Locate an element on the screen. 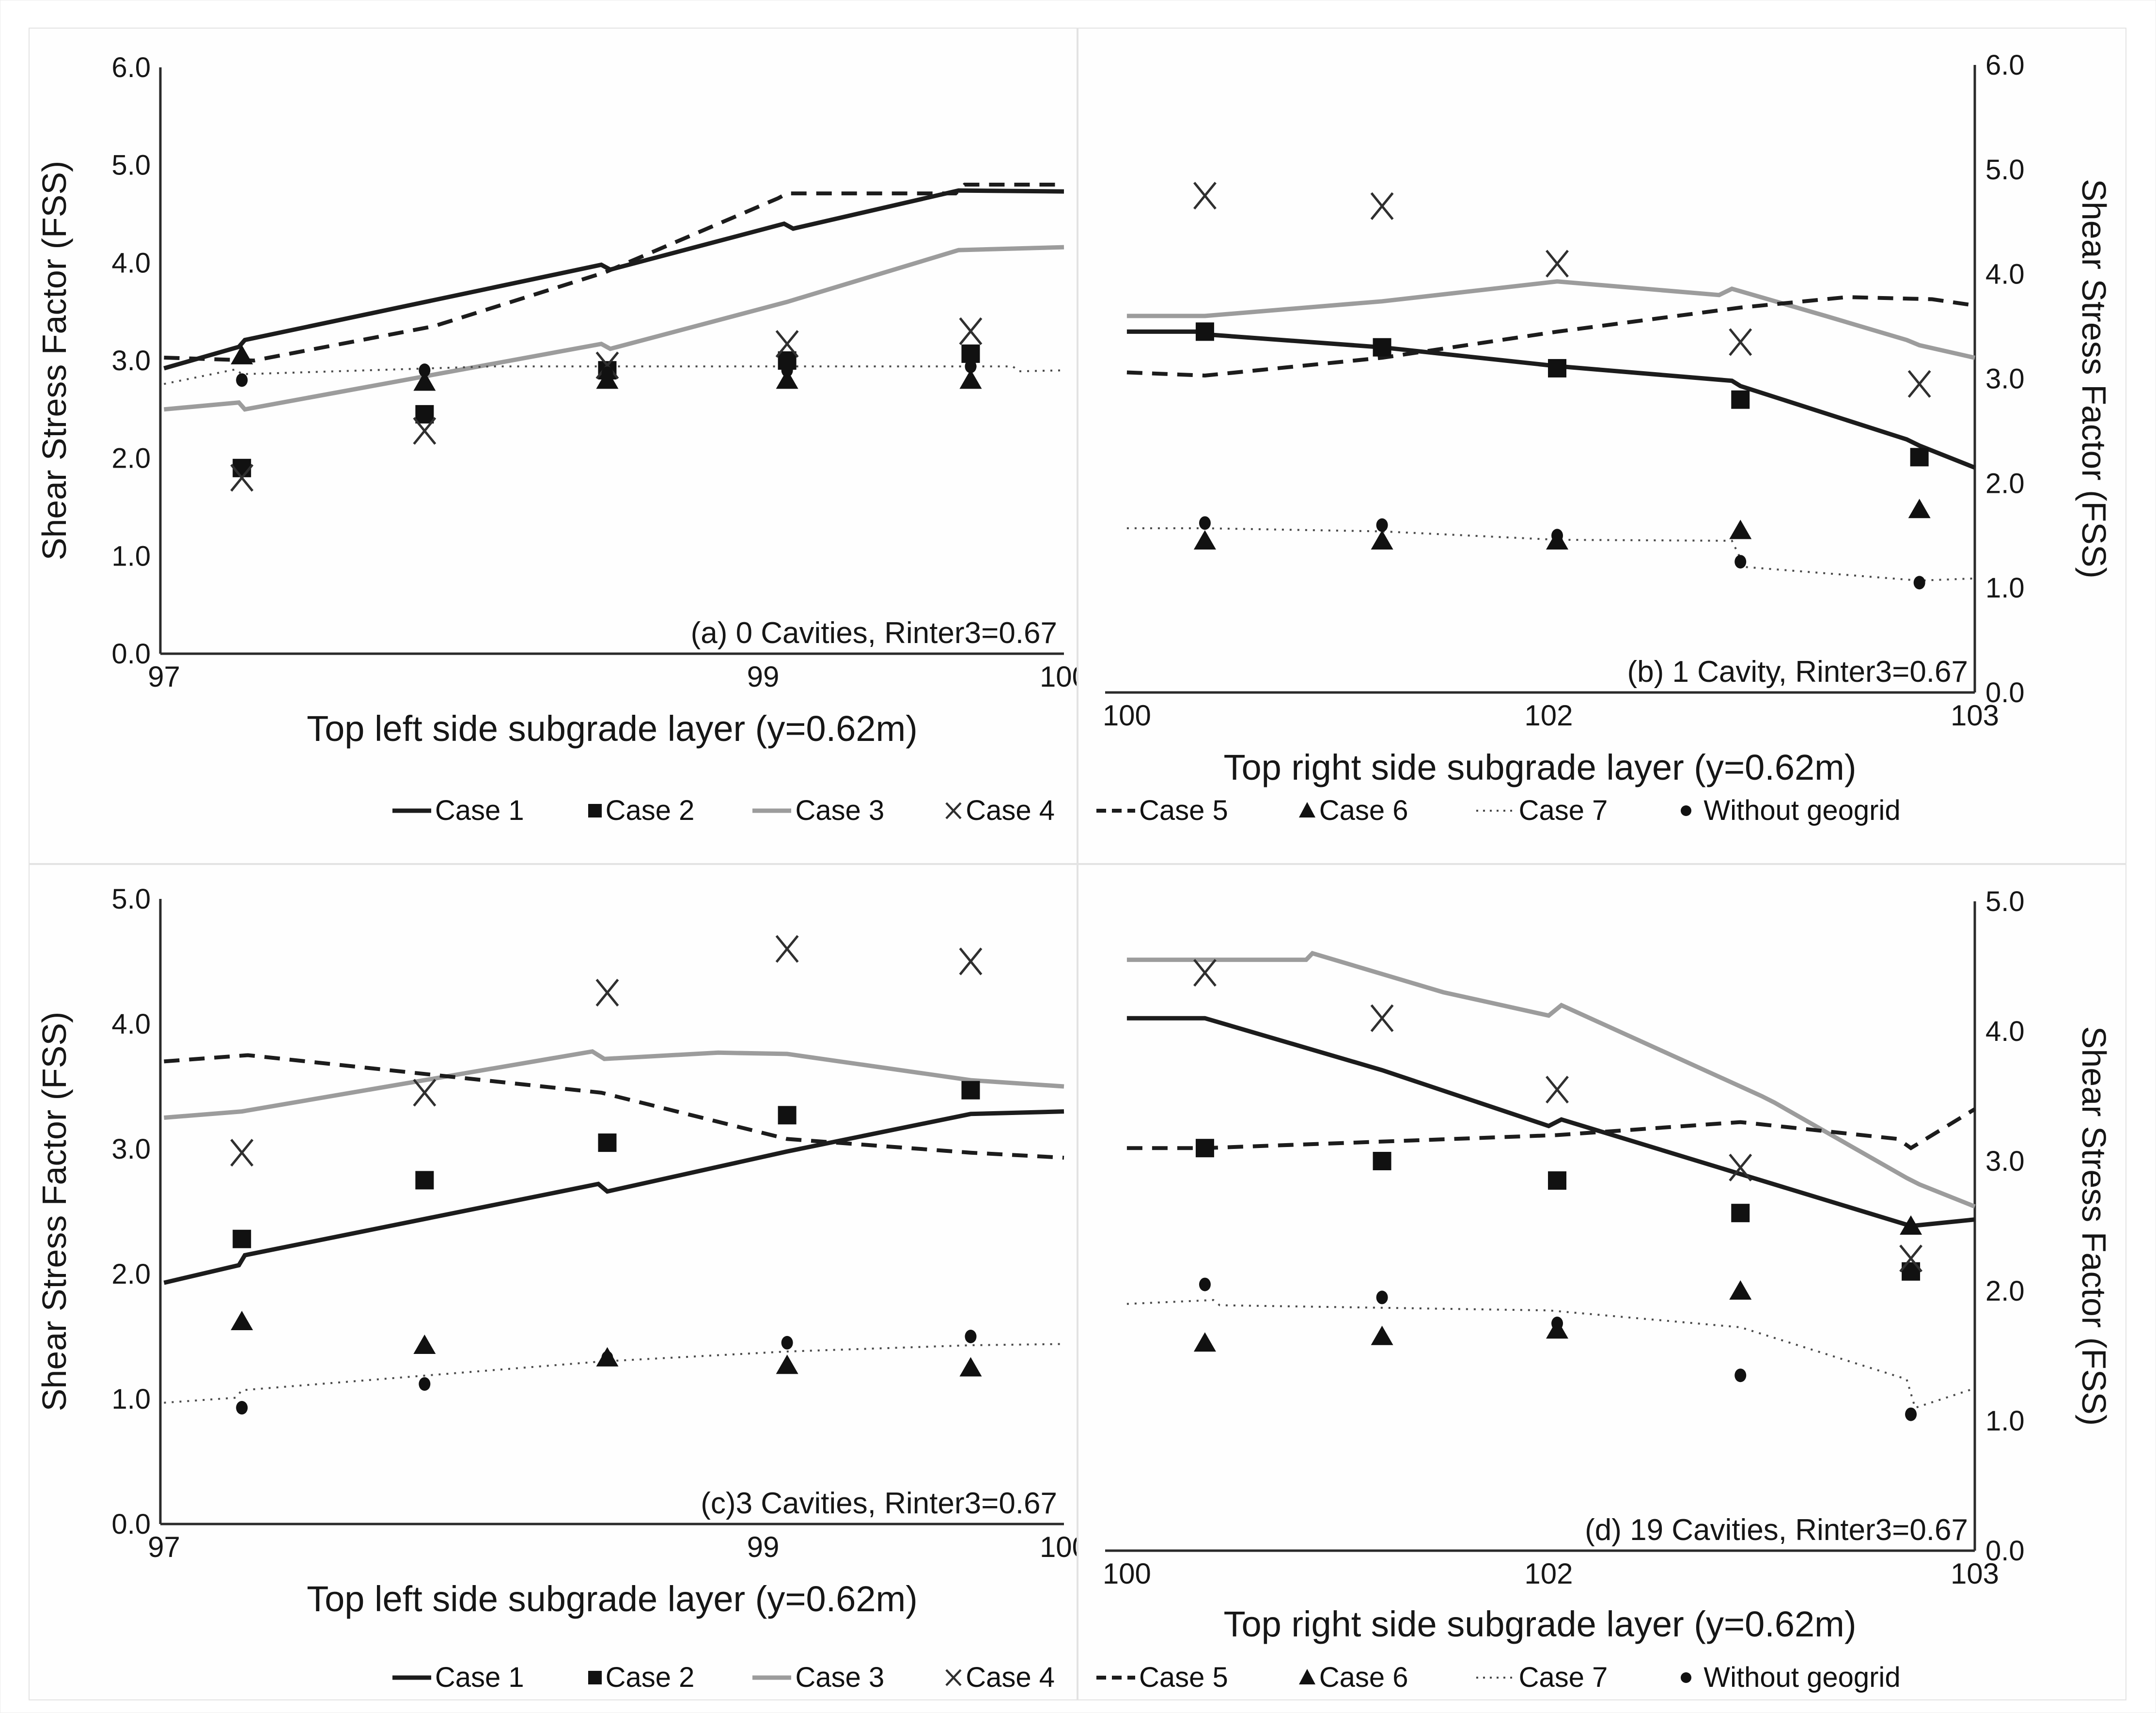 The image size is (2156, 1713). legend-item-without-geogrid: Without geogrid is located at coordinates (1787, 1677).